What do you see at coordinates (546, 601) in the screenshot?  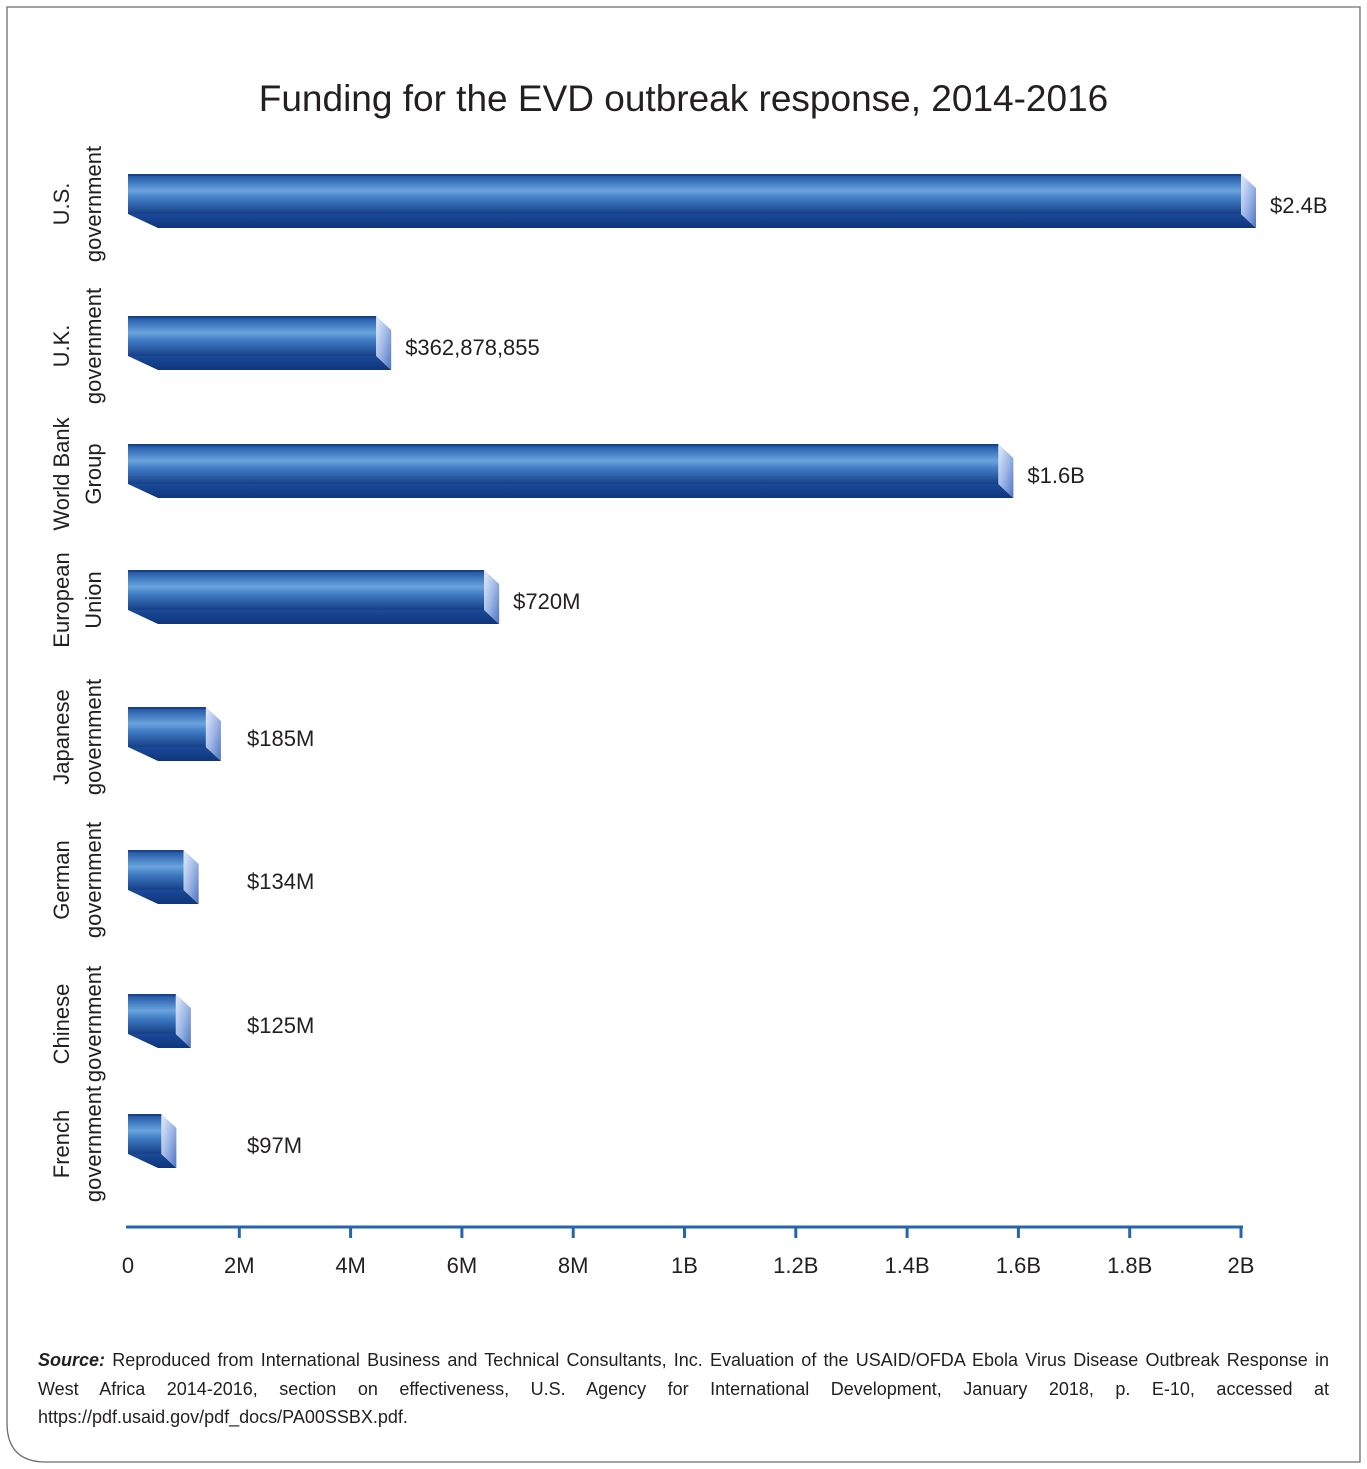 I see `value-label: $720M` at bounding box center [546, 601].